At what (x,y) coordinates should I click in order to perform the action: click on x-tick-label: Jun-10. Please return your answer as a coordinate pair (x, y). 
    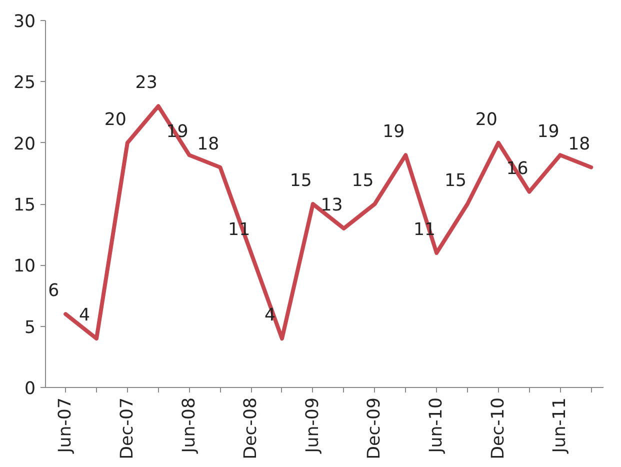
    Looking at the image, I should click on (436, 425).